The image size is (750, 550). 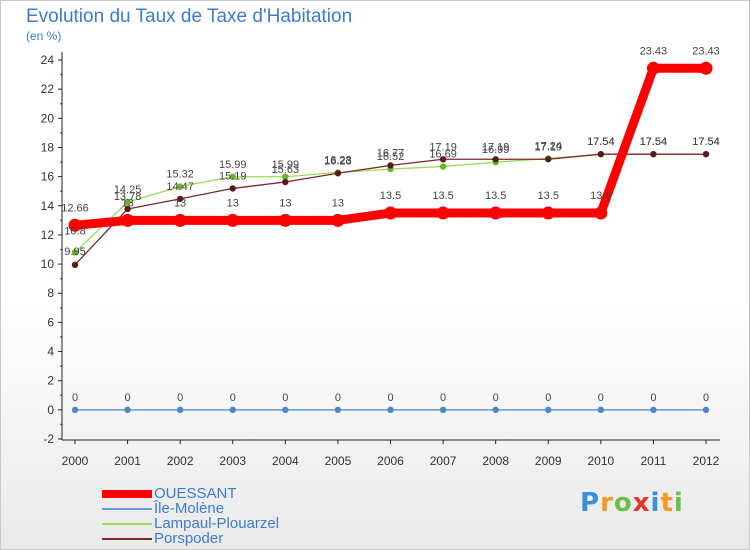 I want to click on data-label-lampaul-plouarzel: 17.54, so click(x=654, y=142).